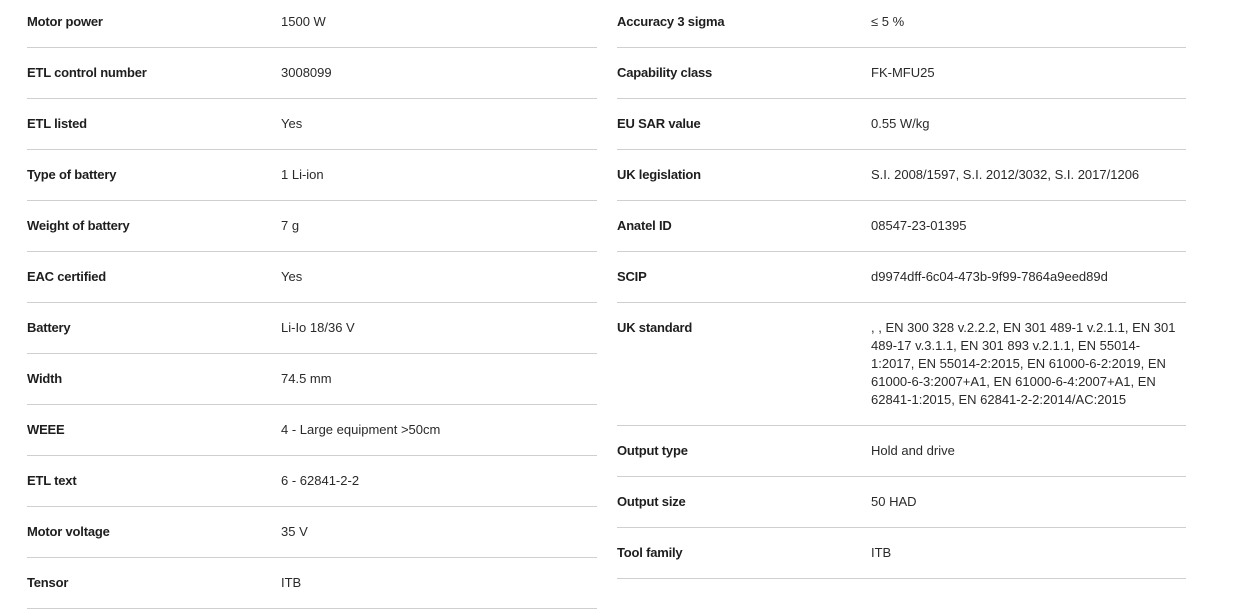 The width and height of the screenshot is (1233, 609). What do you see at coordinates (46, 429) in the screenshot?
I see `spec-label: WEEE` at bounding box center [46, 429].